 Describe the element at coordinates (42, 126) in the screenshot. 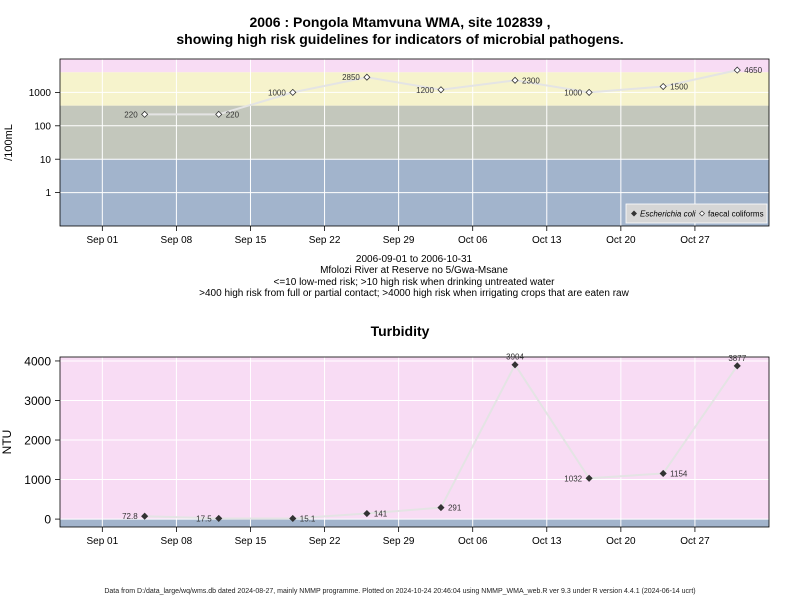

I see `y-tick-label-2: 100` at that location.